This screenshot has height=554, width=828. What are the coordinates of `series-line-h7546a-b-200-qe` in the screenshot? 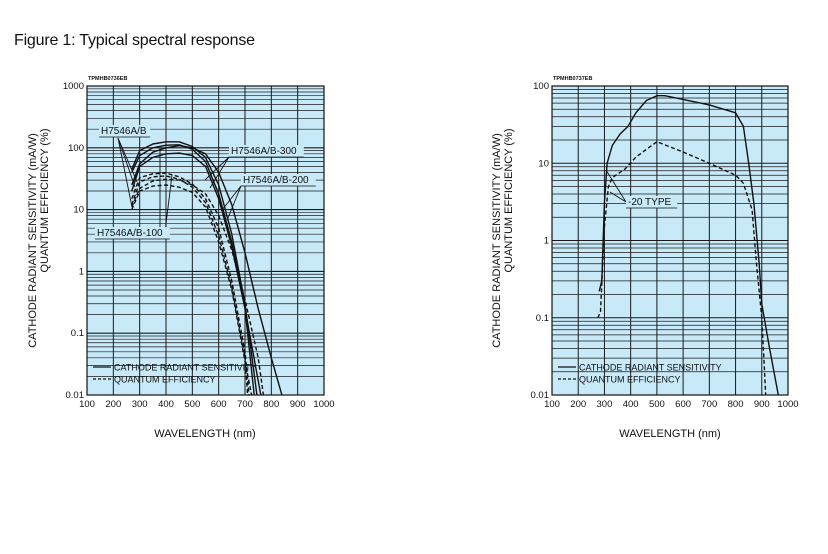 It's located at (192, 290).